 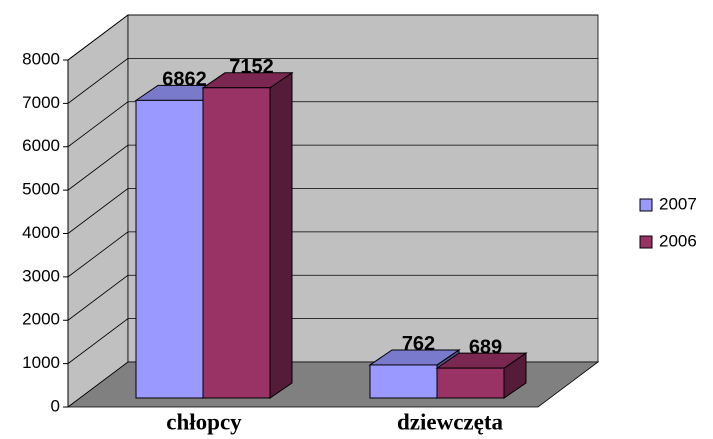 What do you see at coordinates (678, 240) in the screenshot?
I see `legend-label: 2006` at bounding box center [678, 240].